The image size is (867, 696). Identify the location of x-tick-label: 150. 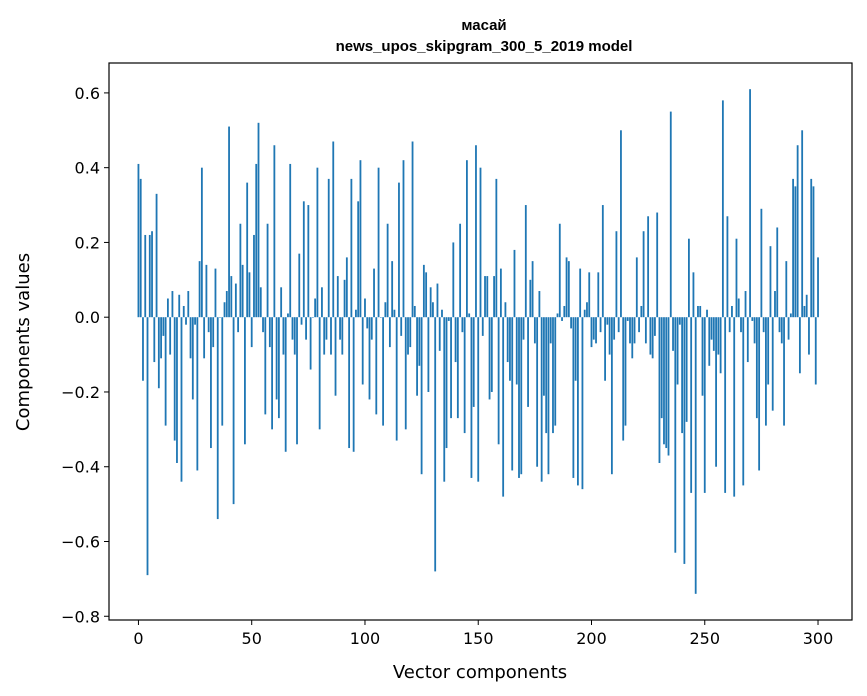
(478, 638).